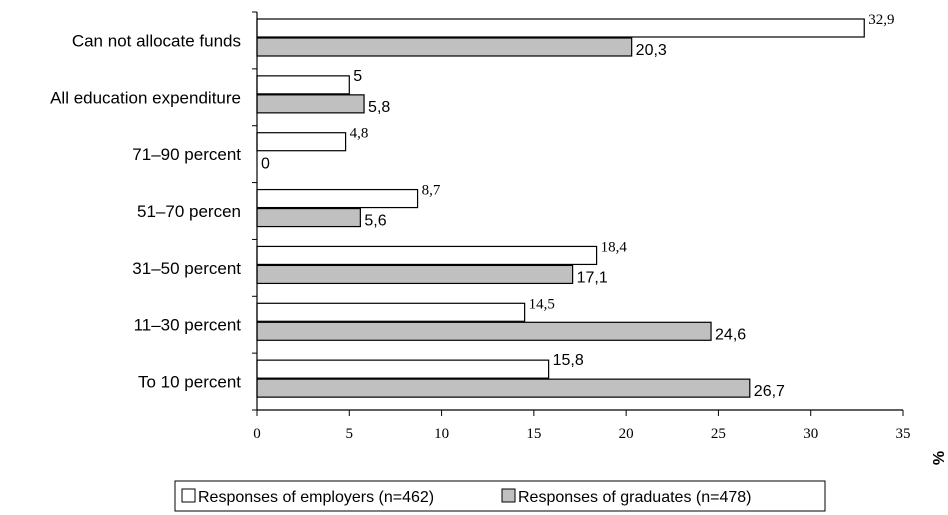 The width and height of the screenshot is (948, 515). What do you see at coordinates (316, 497) in the screenshot?
I see `legend-label-employers: Responses of employers (n=462)` at bounding box center [316, 497].